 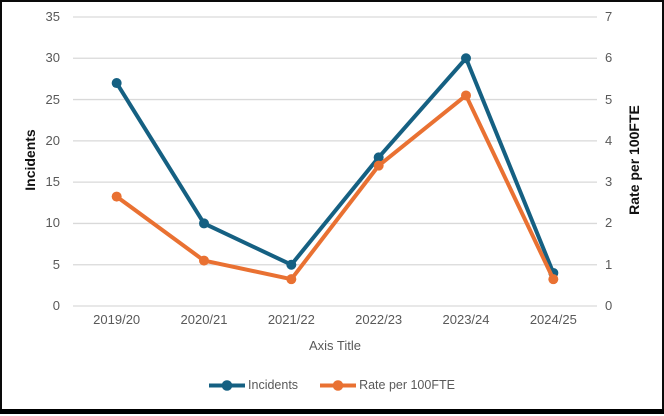 I want to click on right-axis-tick-label: 1, so click(x=609, y=264).